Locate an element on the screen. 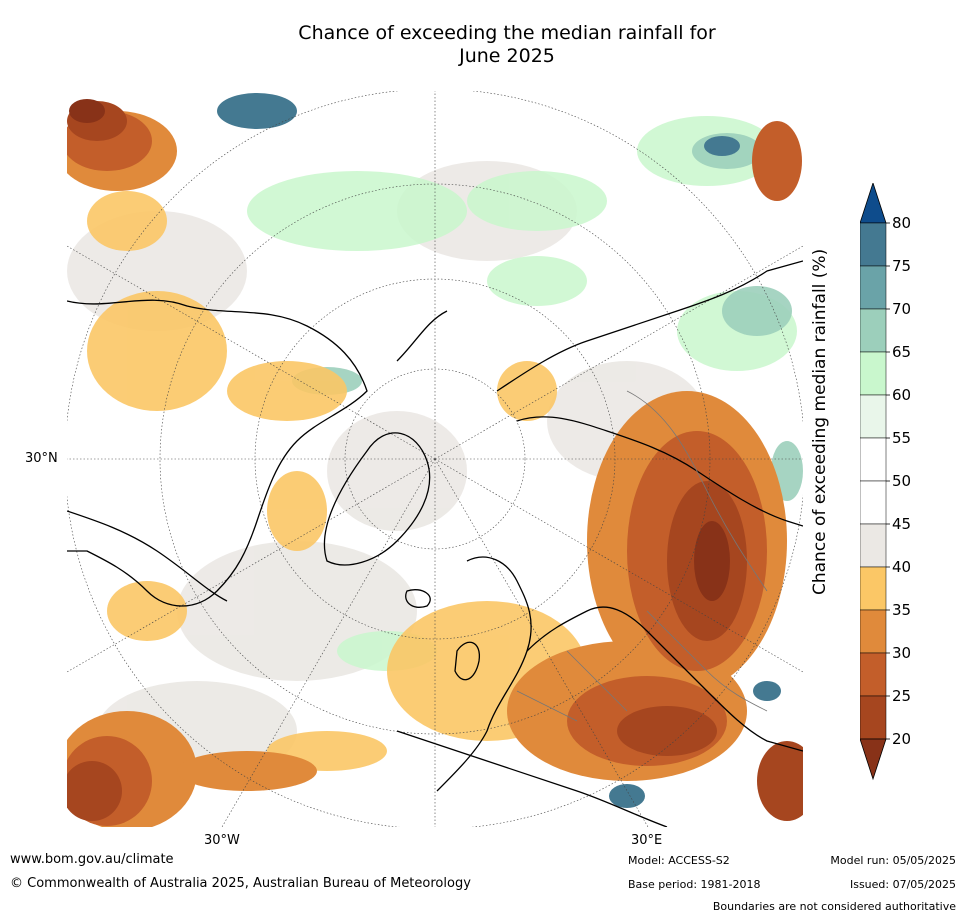 The height and width of the screenshot is (919, 965). colorbar-tick-label: 50 is located at coordinates (901, 481).